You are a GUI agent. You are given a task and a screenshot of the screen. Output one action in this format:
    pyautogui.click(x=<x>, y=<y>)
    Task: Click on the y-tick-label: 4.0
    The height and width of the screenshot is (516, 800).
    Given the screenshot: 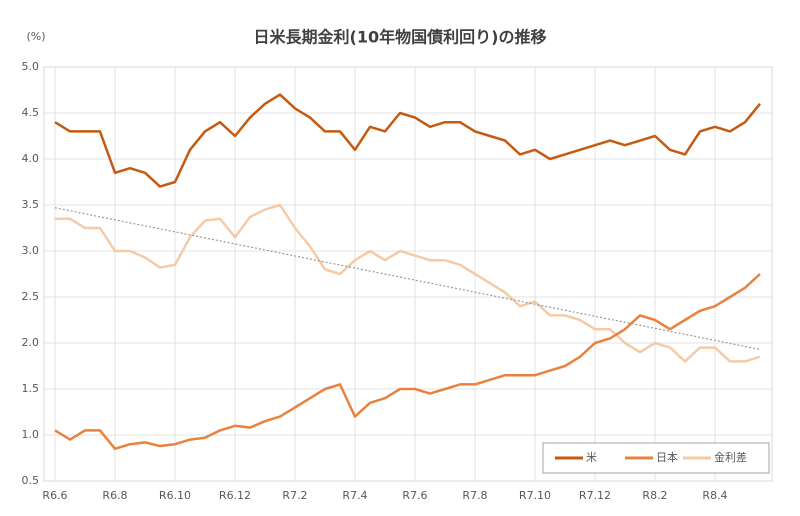 What is the action you would take?
    pyautogui.click(x=31, y=158)
    